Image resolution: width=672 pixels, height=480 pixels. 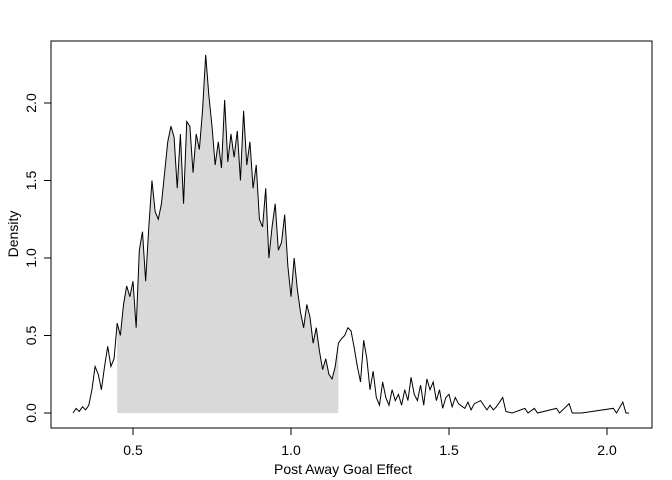 What do you see at coordinates (31, 336) in the screenshot?
I see `y-tick-label: 0.5` at bounding box center [31, 336].